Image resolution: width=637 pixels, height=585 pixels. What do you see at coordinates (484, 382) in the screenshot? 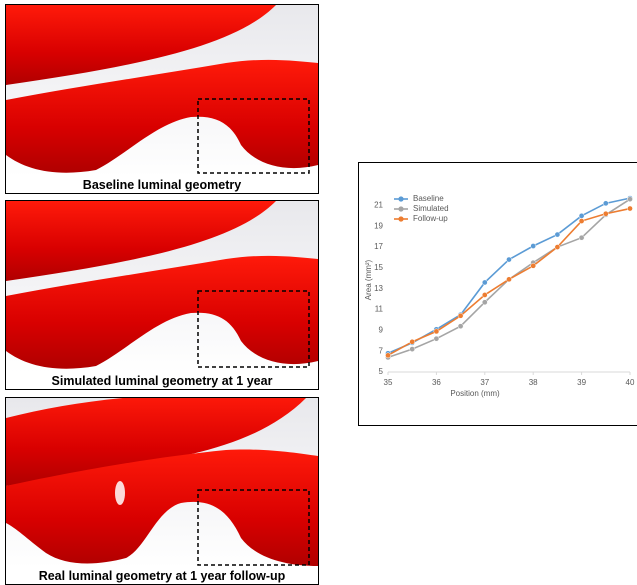
I see `x-tick-label: 37` at bounding box center [484, 382].